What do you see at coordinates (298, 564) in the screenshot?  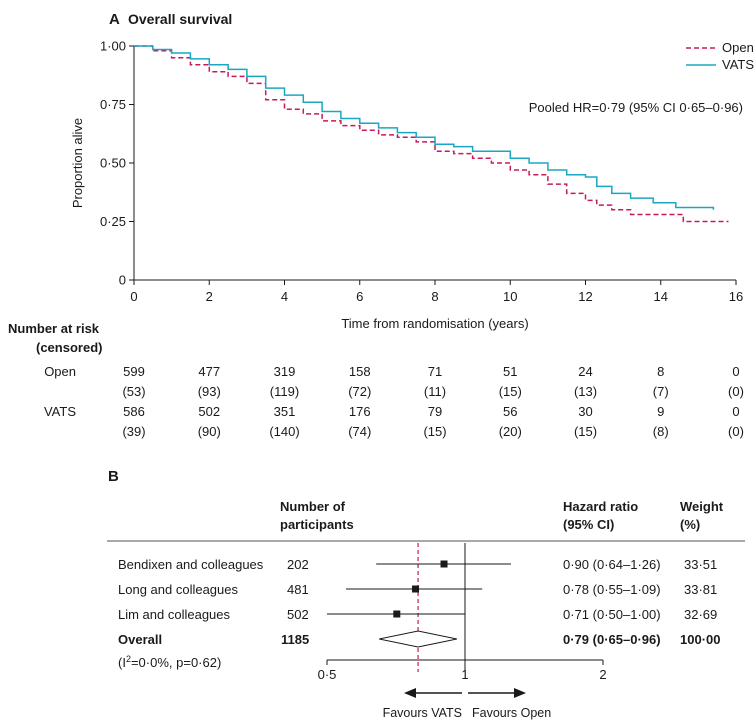 I see `study-participants: 202` at bounding box center [298, 564].